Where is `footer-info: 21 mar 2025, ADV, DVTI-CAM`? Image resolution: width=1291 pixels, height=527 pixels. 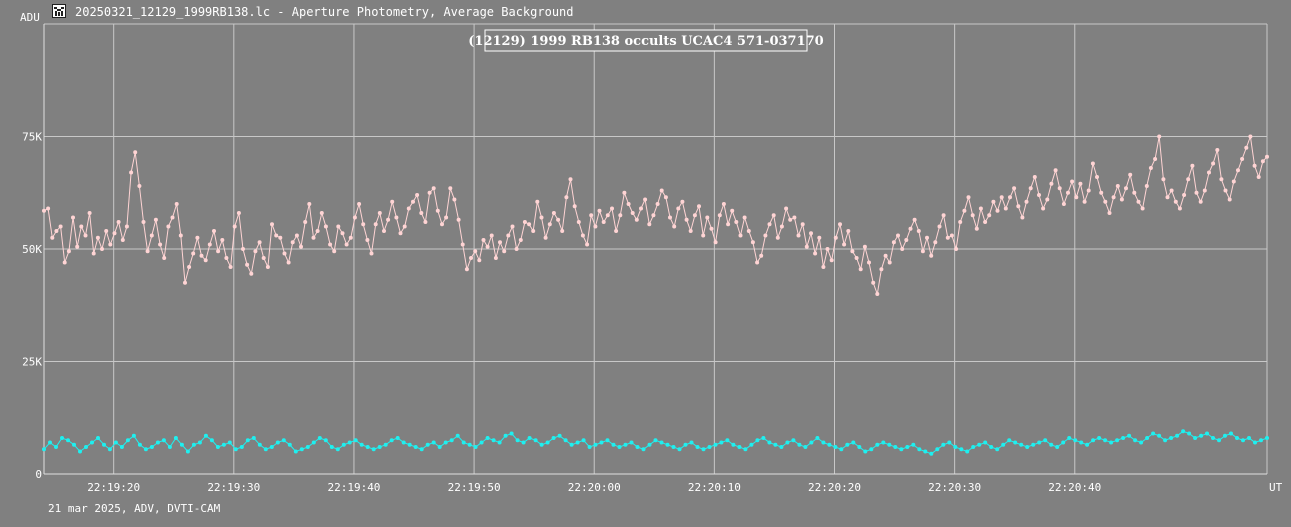
footer-info: 21 mar 2025, ADV, DVTI-CAM is located at coordinates (134, 508).